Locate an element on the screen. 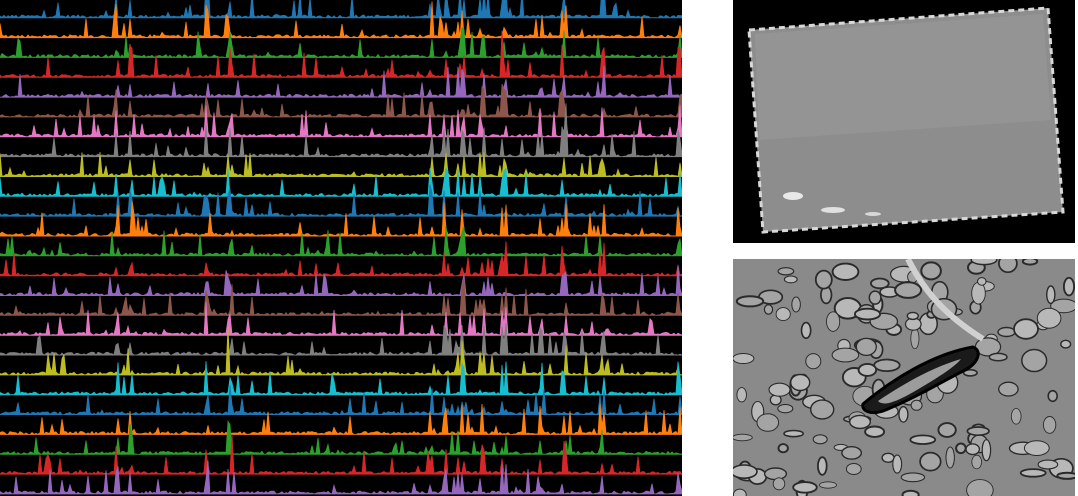  tissue-block-highlight is located at coordinates (903, 77).